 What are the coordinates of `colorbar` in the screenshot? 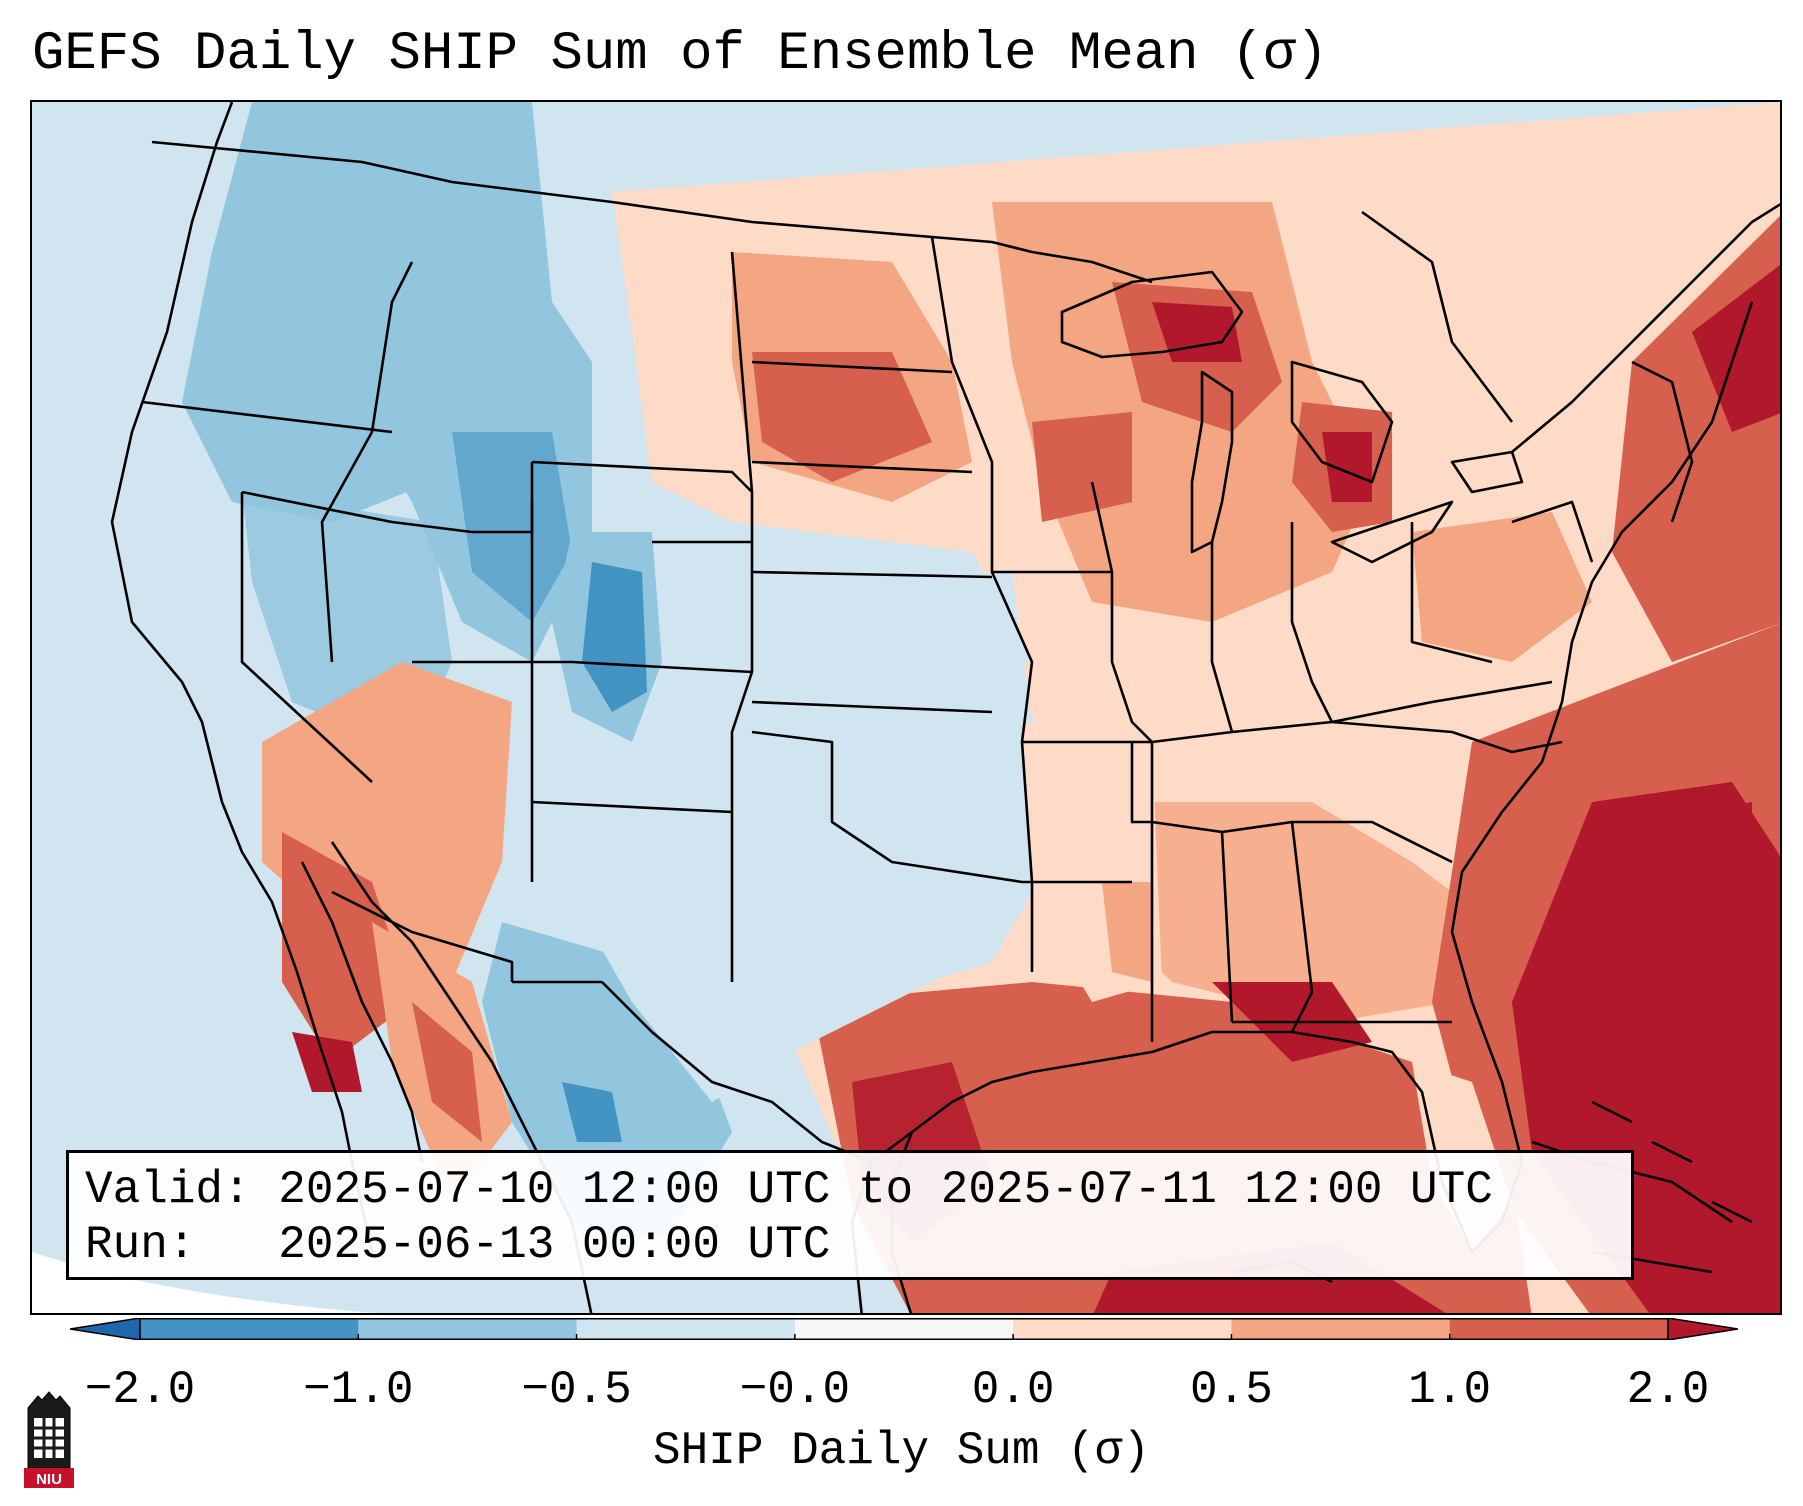 It's located at (904, 1329).